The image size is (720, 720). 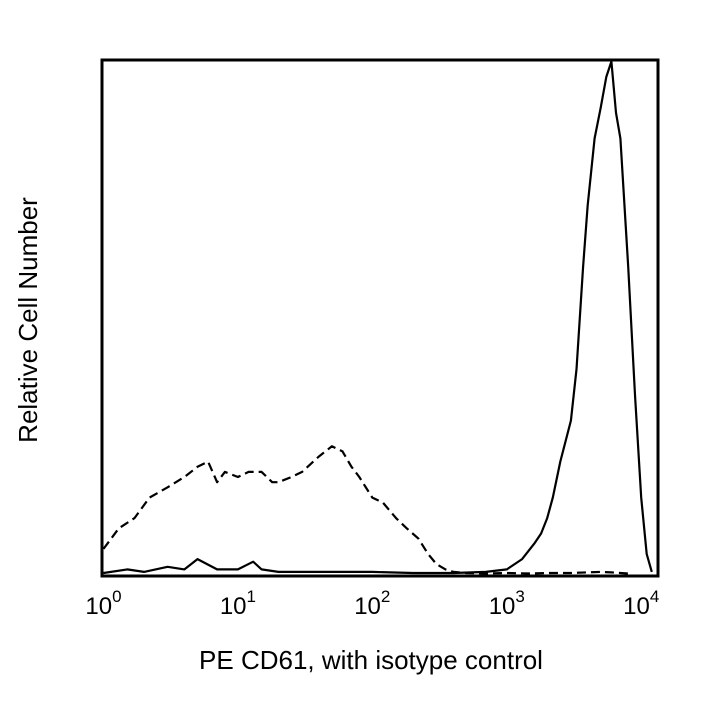 What do you see at coordinates (28, 320) in the screenshot?
I see `y-axis-title: Relative Cell Number` at bounding box center [28, 320].